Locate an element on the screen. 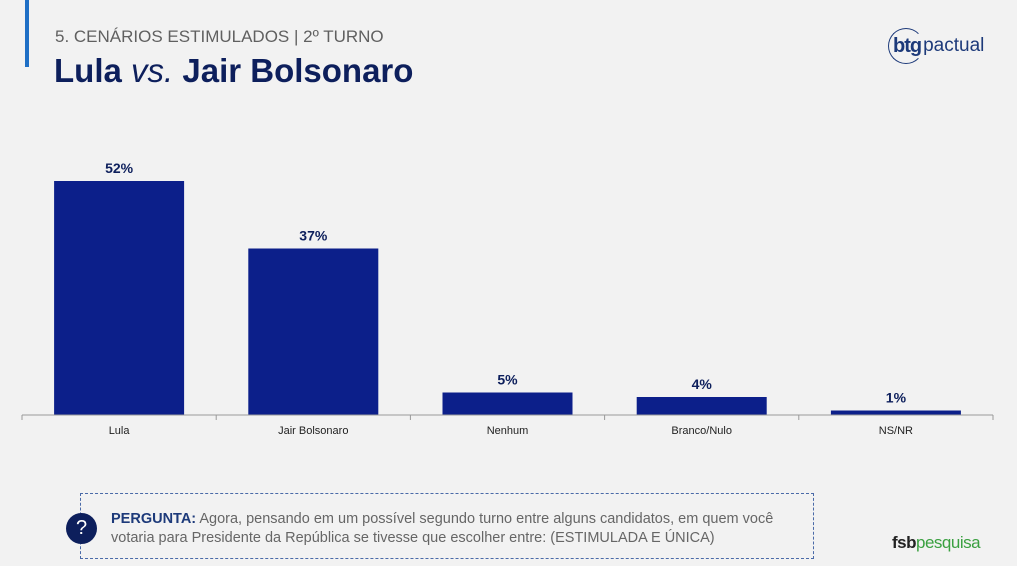 Image resolution: width=1017 pixels, height=566 pixels. data-label: 4% is located at coordinates (702, 384).